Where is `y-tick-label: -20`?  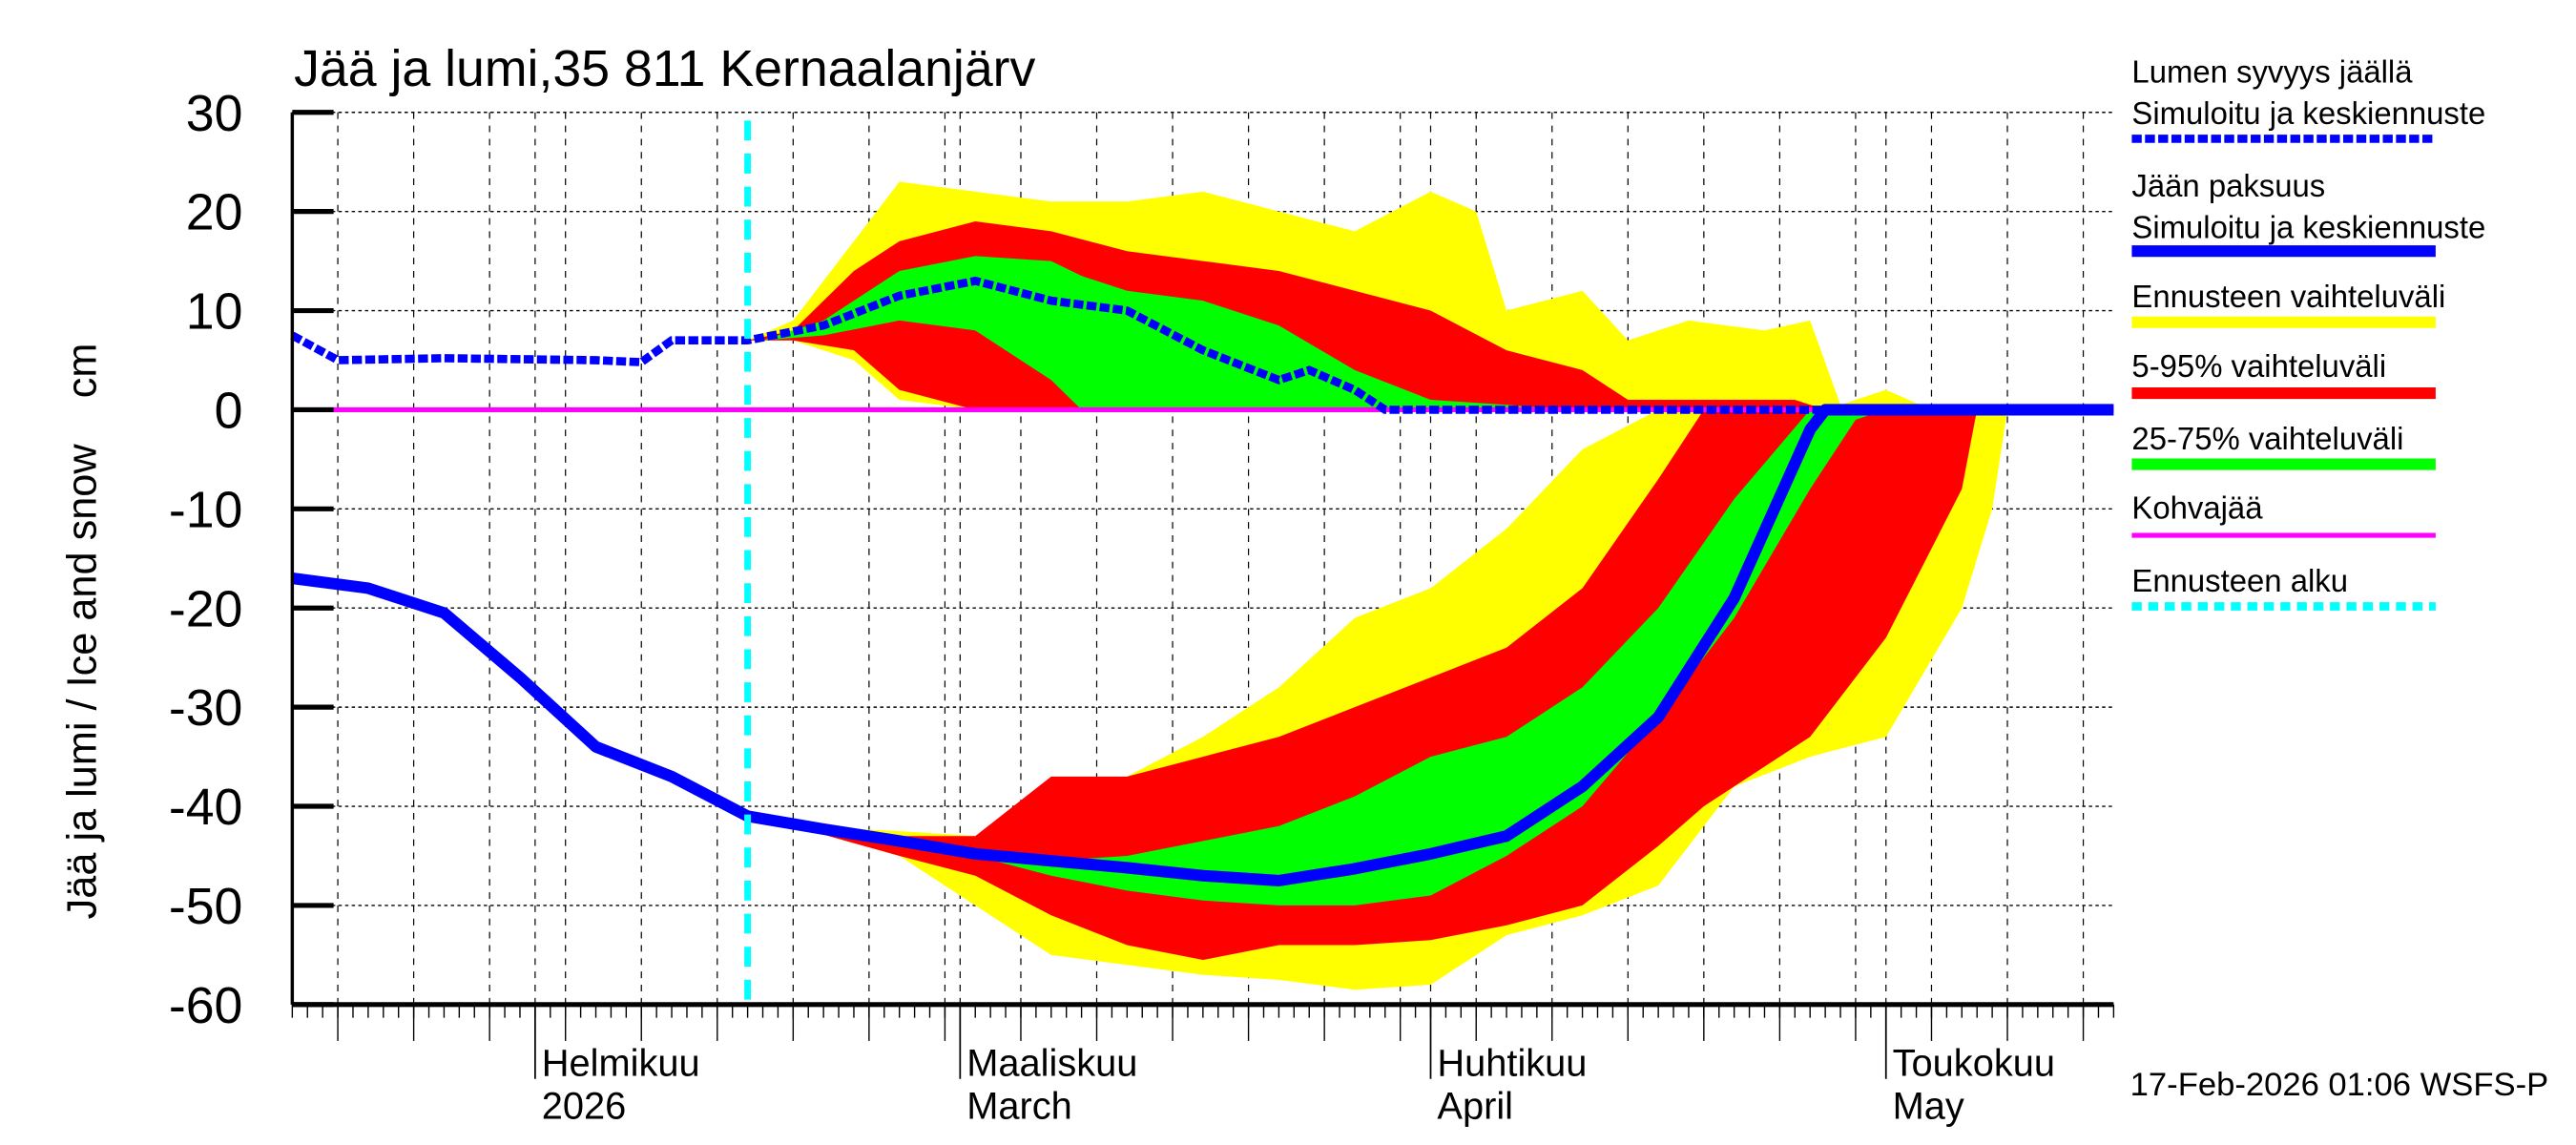 y-tick-label: -20 is located at coordinates (206, 609).